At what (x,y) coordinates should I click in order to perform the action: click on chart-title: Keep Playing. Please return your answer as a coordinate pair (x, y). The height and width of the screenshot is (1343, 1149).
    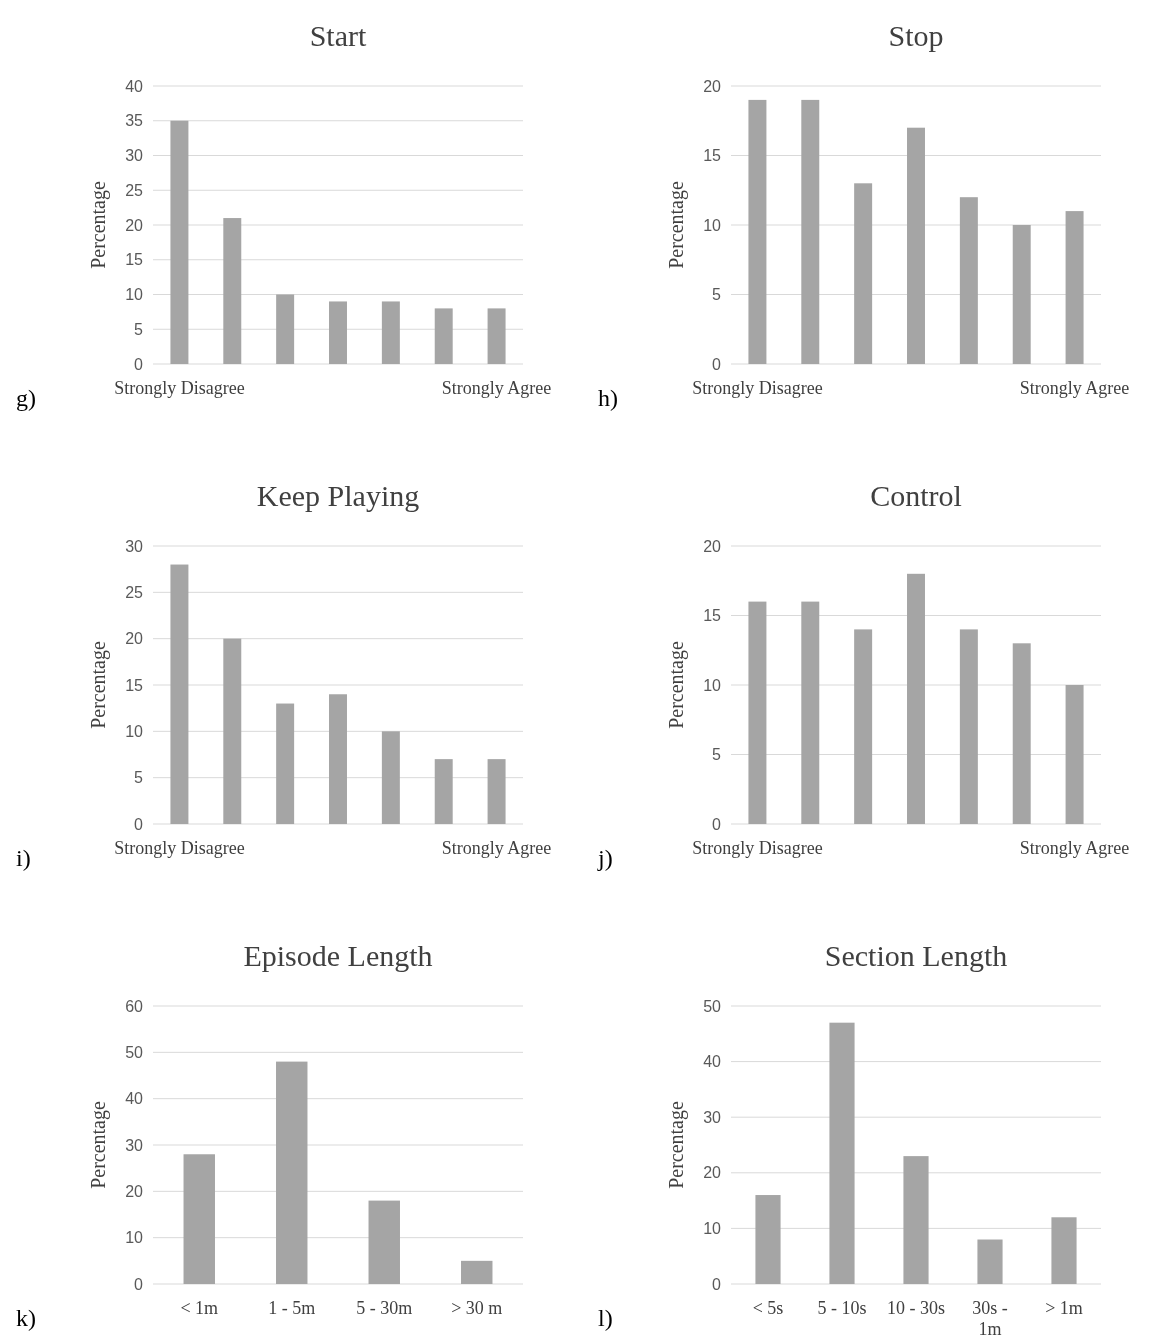
    Looking at the image, I should click on (338, 495).